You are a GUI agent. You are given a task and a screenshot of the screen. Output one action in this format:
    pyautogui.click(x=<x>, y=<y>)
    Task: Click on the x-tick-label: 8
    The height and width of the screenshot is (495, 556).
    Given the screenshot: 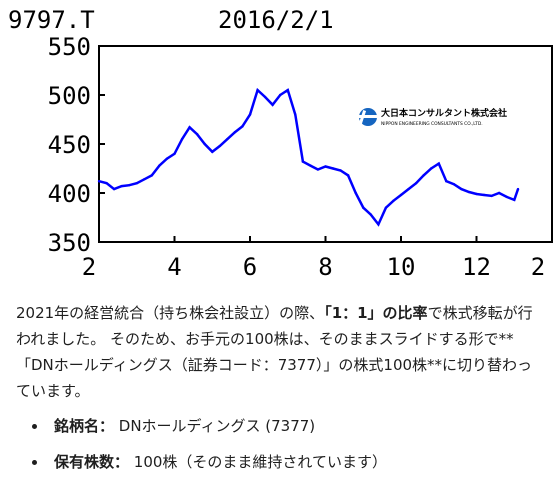 What is the action you would take?
    pyautogui.click(x=325, y=267)
    